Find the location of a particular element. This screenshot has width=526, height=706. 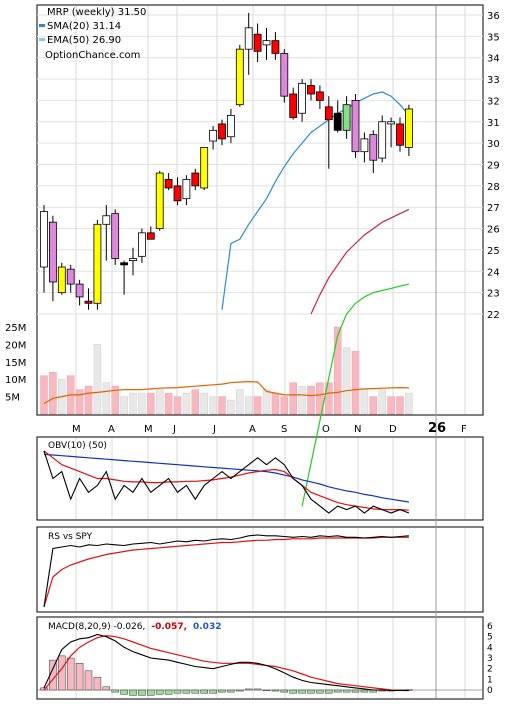

price-tick-label: 25 is located at coordinates (493, 251).